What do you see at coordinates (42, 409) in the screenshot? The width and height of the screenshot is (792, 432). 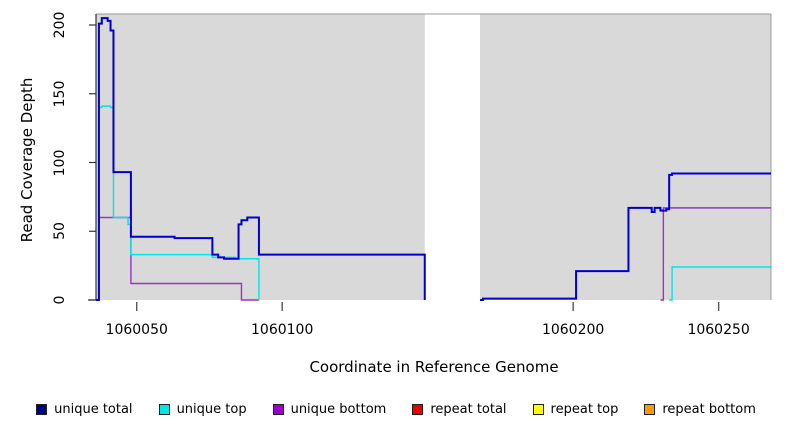 I see `legend-swatch-icon-unique-total` at bounding box center [42, 409].